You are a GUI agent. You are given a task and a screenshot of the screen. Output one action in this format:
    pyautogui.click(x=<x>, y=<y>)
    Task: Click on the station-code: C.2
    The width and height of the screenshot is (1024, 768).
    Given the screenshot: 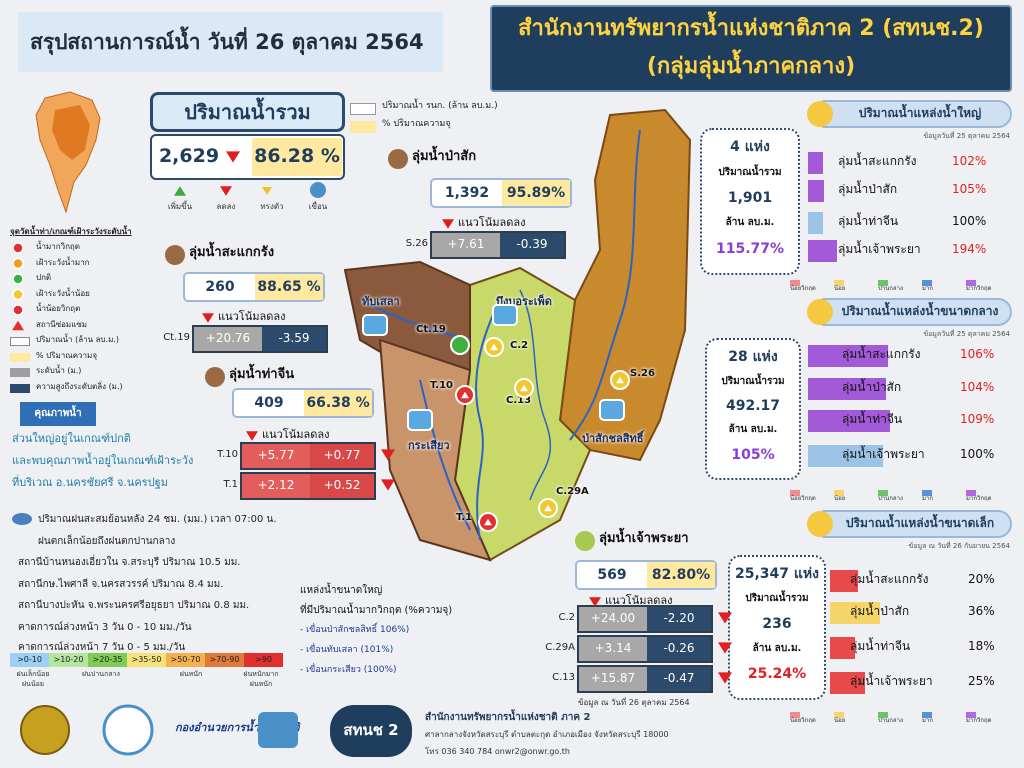 What is the action you would take?
    pyautogui.click(x=566, y=617)
    